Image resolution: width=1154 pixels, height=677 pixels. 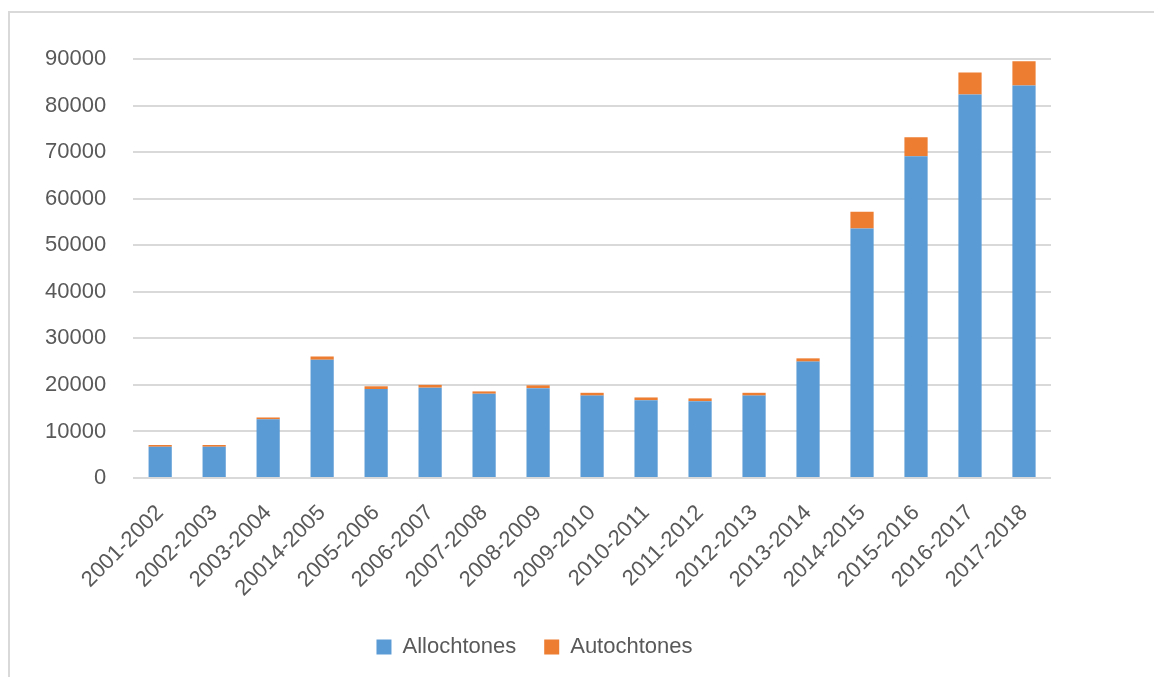 What do you see at coordinates (75, 58) in the screenshot?
I see `y-tick-label: 90000` at bounding box center [75, 58].